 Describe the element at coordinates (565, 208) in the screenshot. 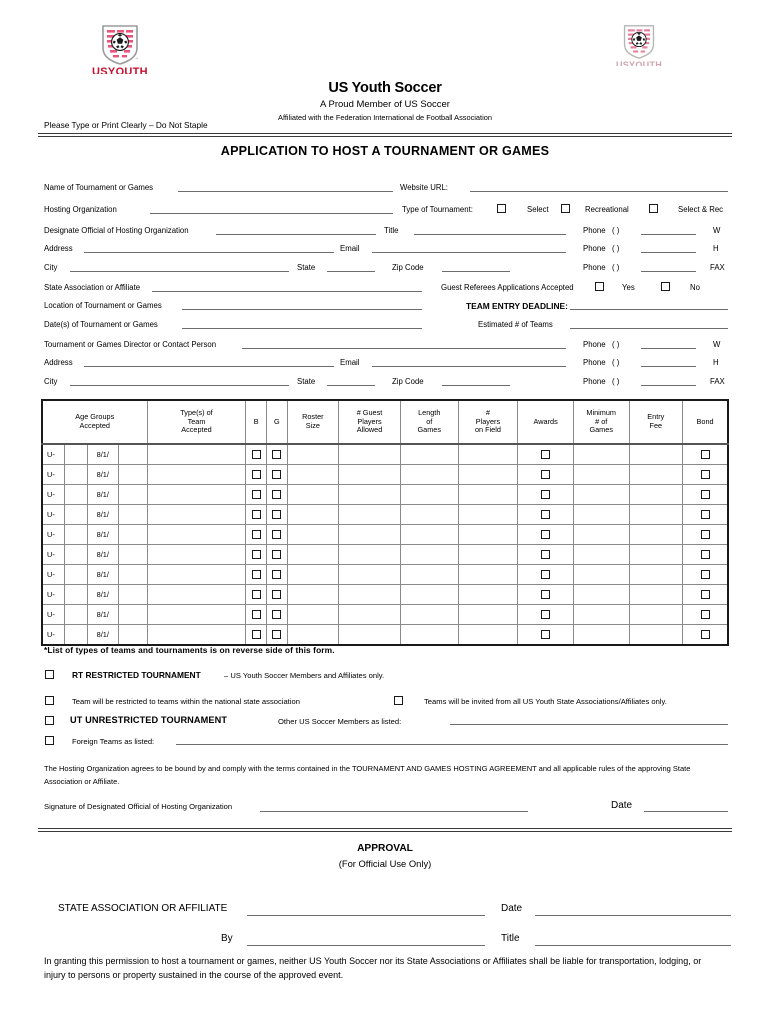

I see `checkbox-tournament-type-recreational` at that location.